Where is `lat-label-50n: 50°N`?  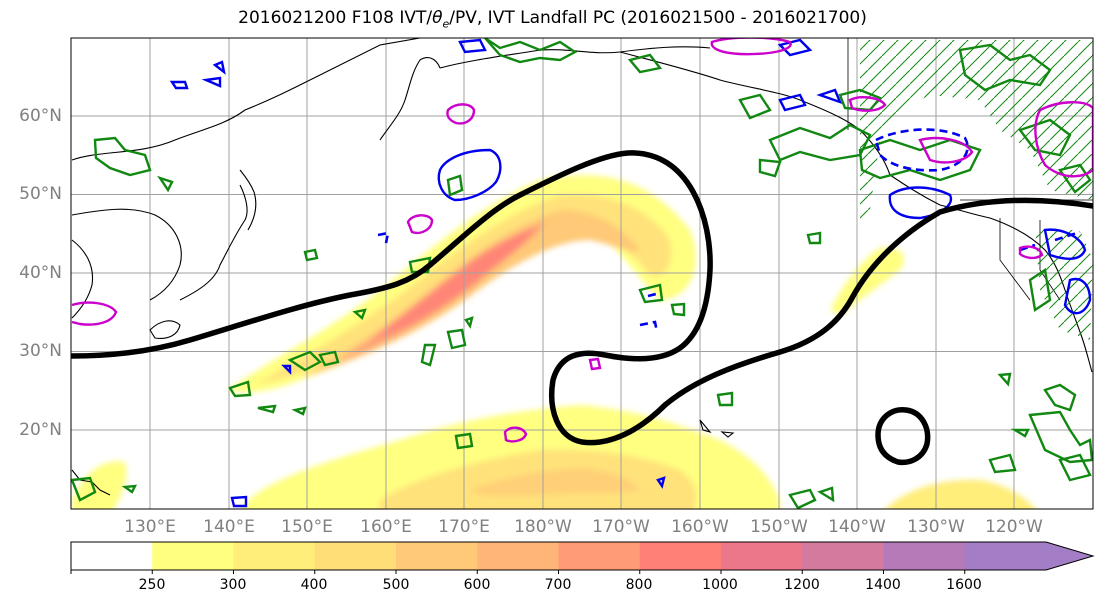
lat-label-50n: 50°N is located at coordinates (40, 194).